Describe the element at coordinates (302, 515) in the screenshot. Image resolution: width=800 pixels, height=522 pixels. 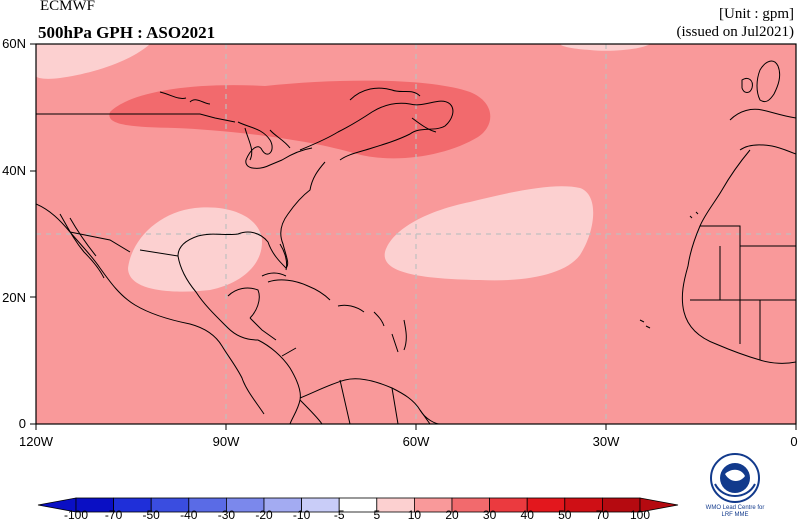
I see `colorbar-label: -10` at that location.